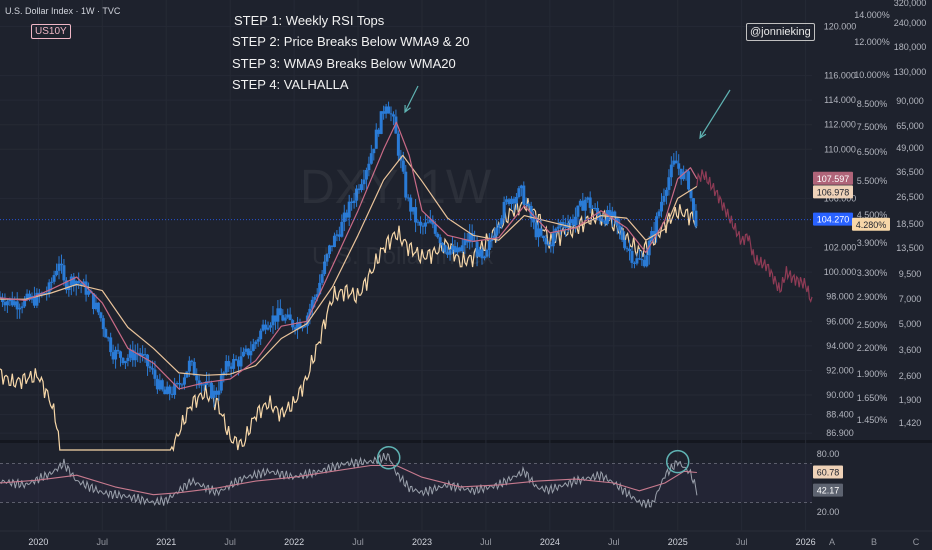 The height and width of the screenshot is (550, 932). What do you see at coordinates (166, 542) in the screenshot?
I see `x-tick-label: 2021` at bounding box center [166, 542].